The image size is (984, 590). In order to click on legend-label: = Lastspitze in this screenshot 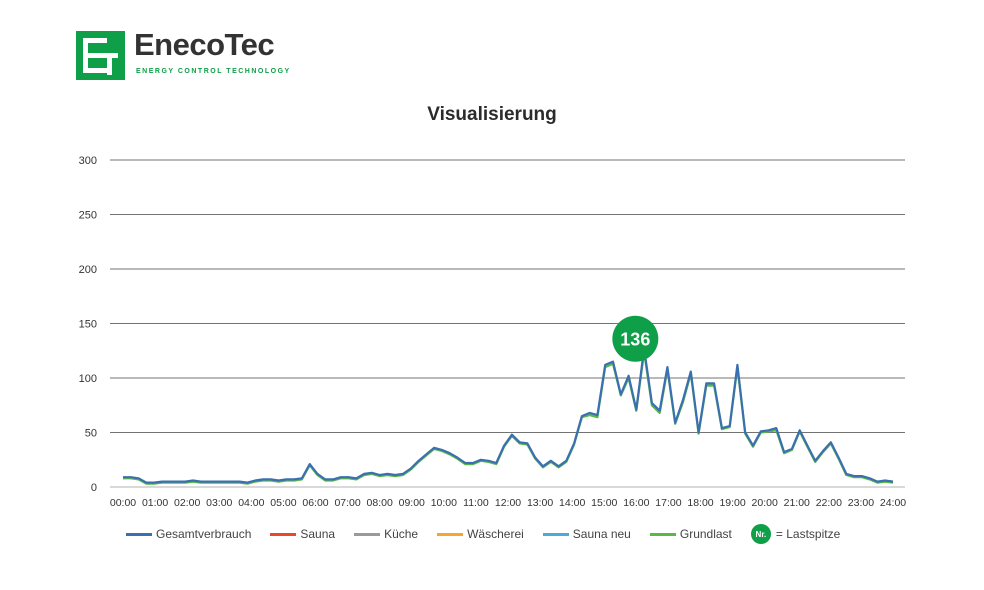, I will do `click(808, 534)`.